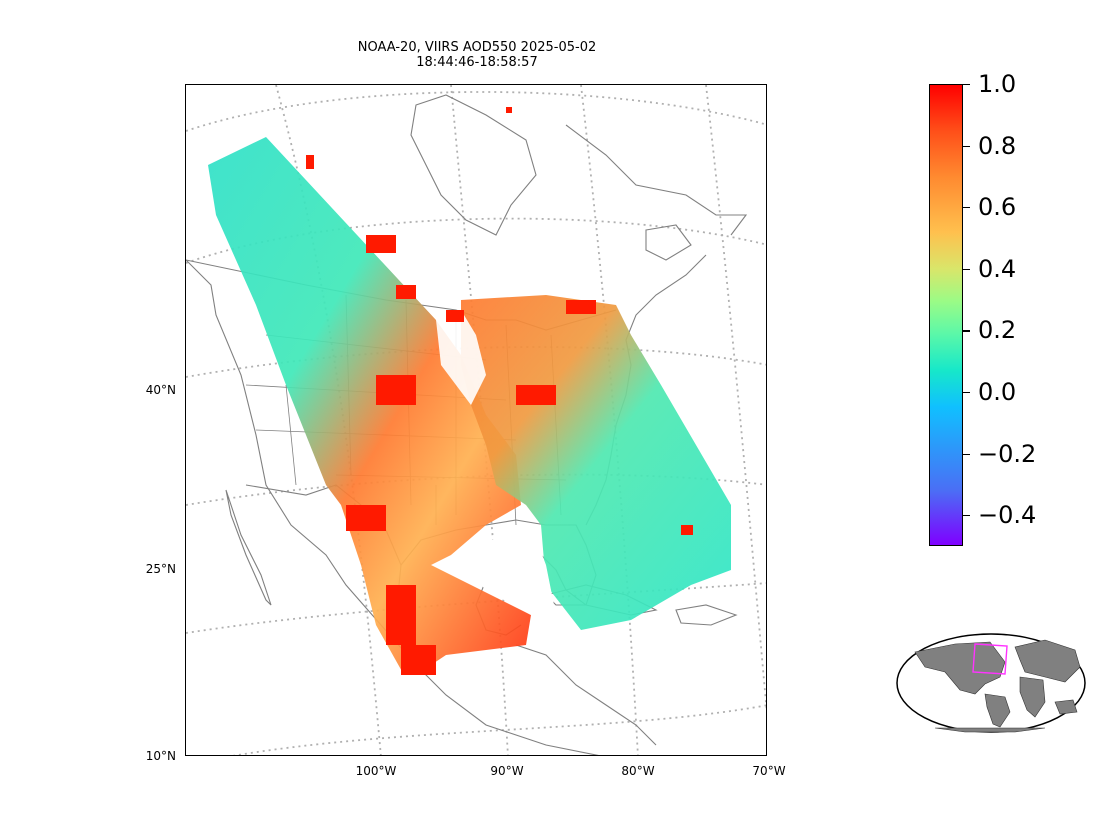  What do you see at coordinates (507, 771) in the screenshot?
I see `lon-label-90w: 90°W` at bounding box center [507, 771].